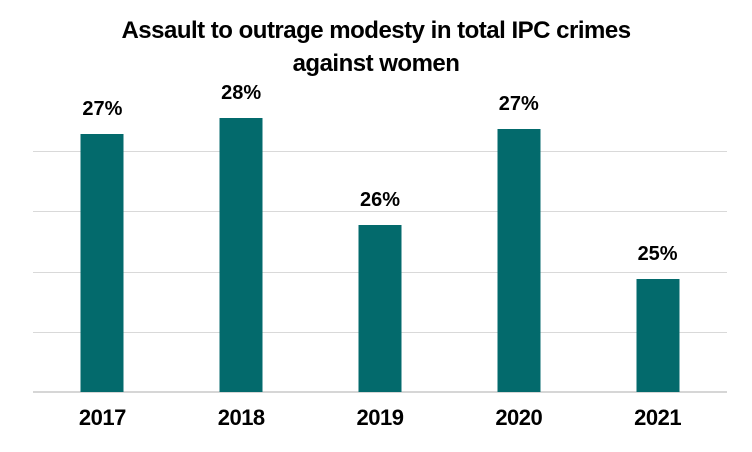 The image size is (752, 452). Describe the element at coordinates (657, 241) in the screenshot. I see `bar-group-2021: 25%` at that location.